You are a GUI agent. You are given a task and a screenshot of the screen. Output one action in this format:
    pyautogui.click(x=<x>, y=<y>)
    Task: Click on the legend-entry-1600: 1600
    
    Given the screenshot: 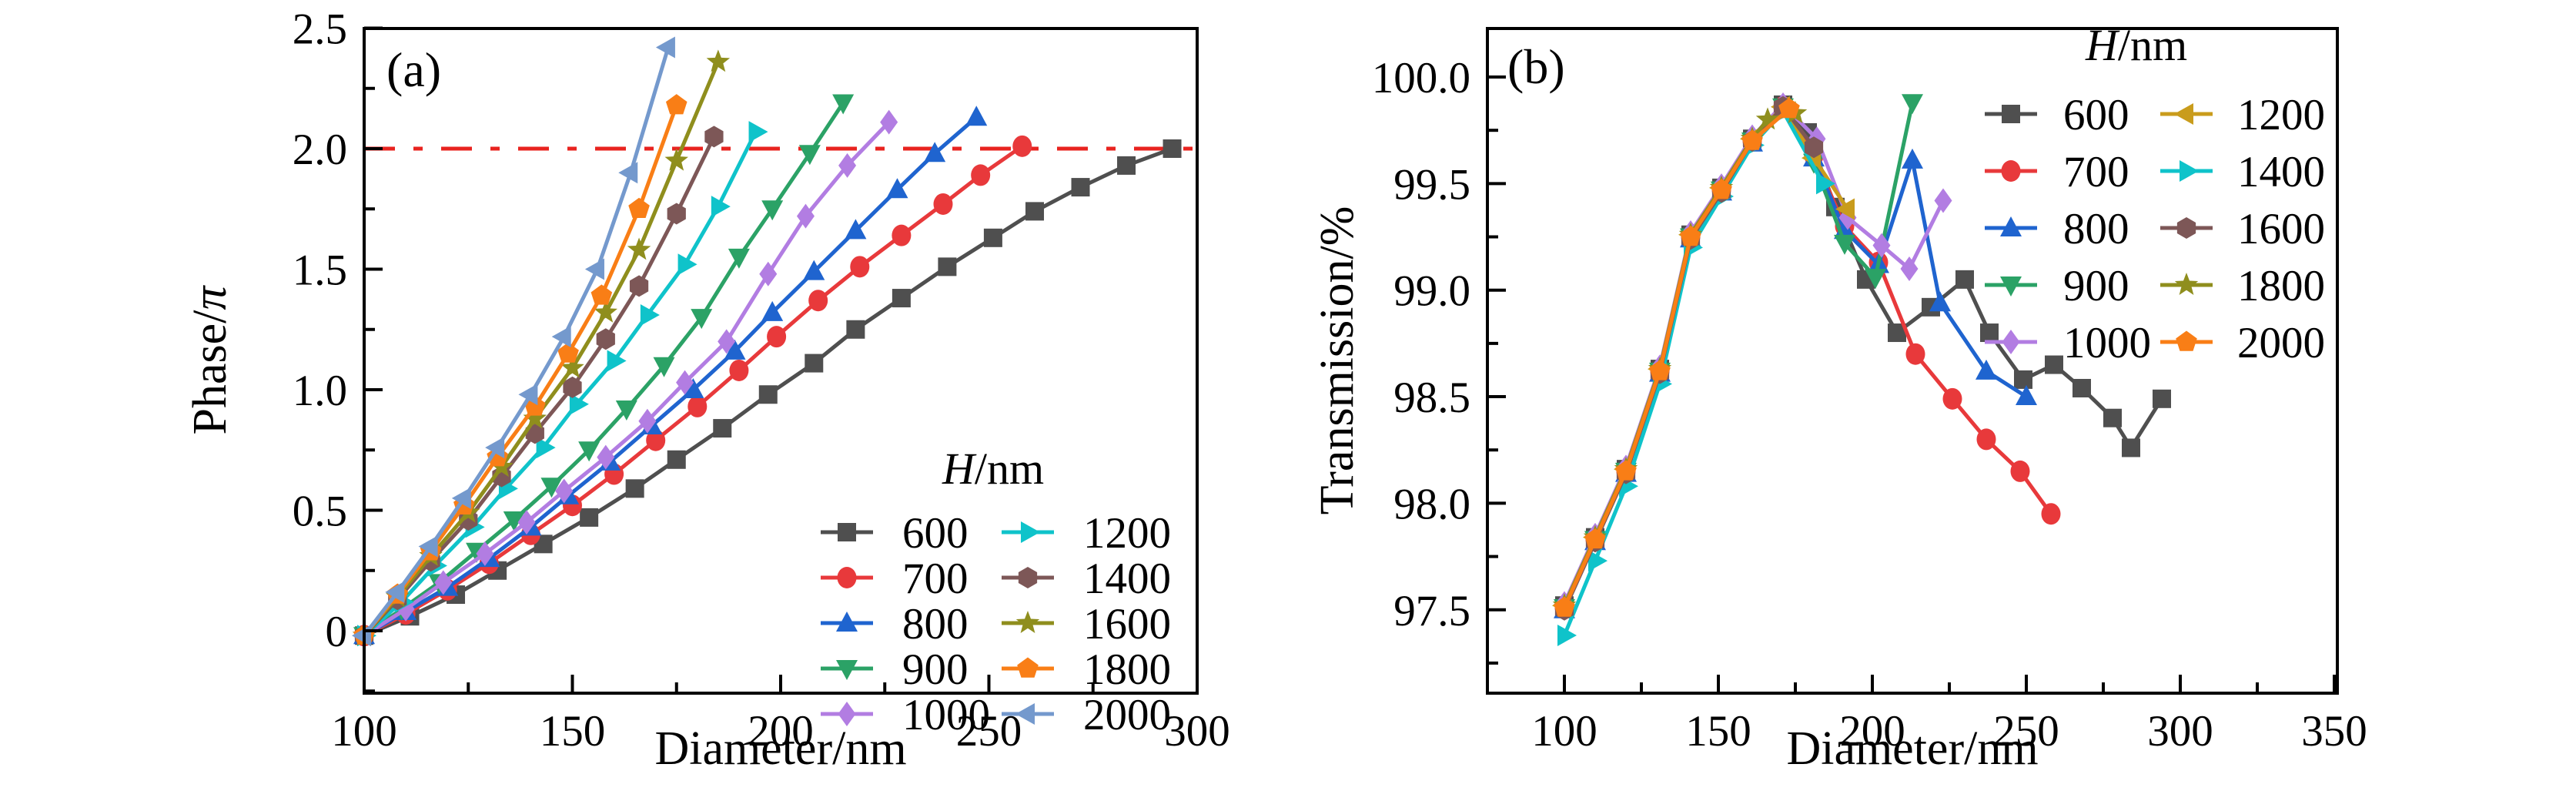 What is the action you would take?
    pyautogui.click(x=2243, y=229)
    